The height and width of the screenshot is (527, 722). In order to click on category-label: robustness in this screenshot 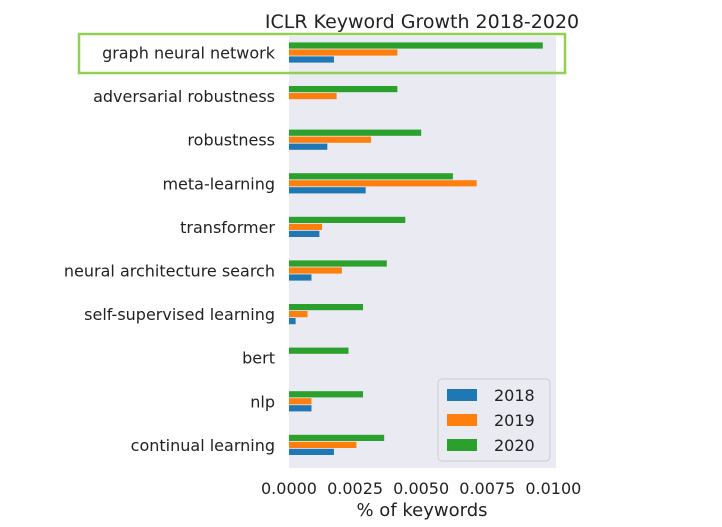, I will do `click(231, 140)`.